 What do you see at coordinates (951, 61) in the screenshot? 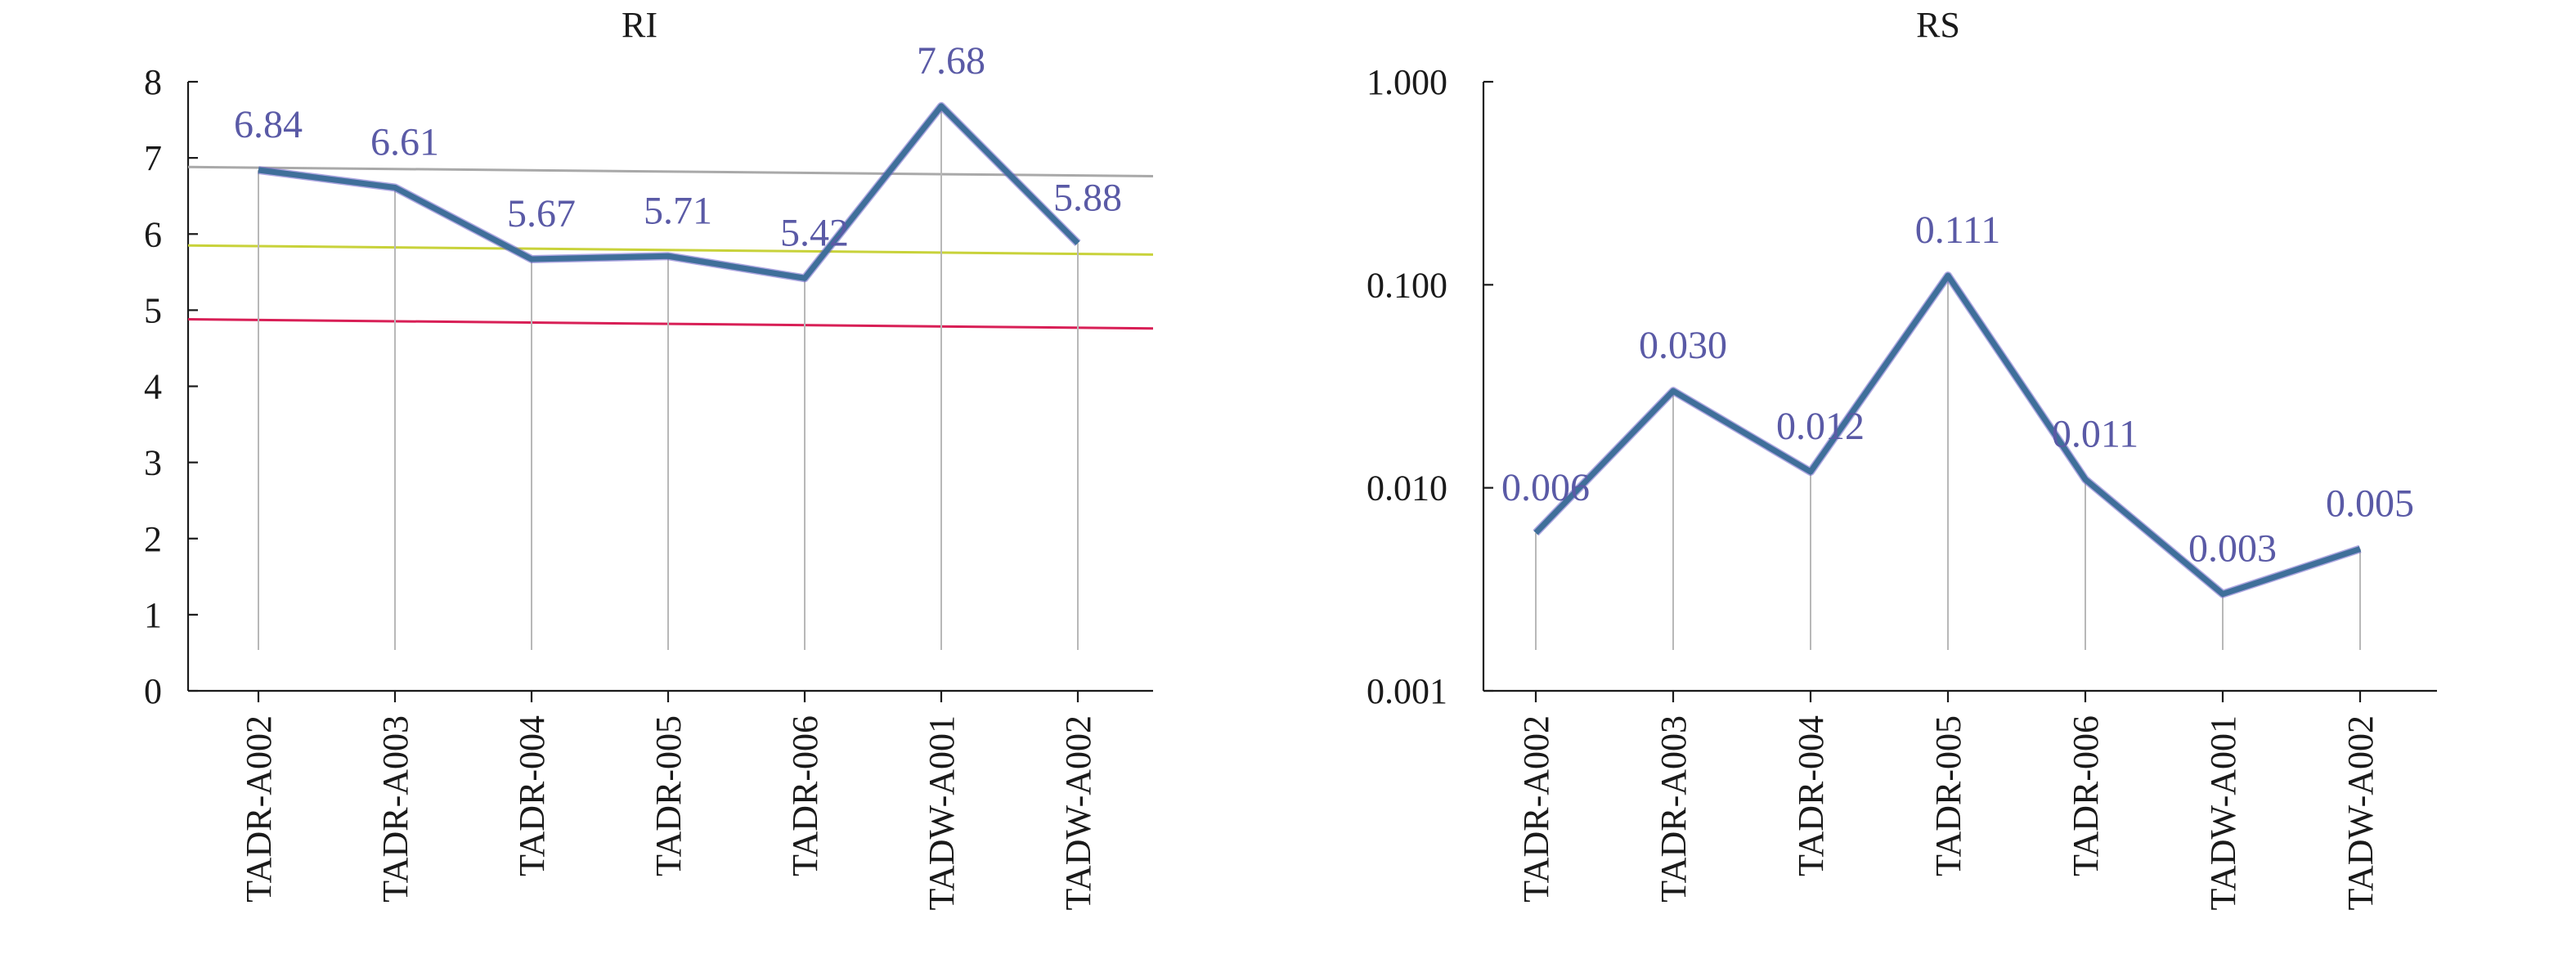
I see `data-label: 7.68` at bounding box center [951, 61].